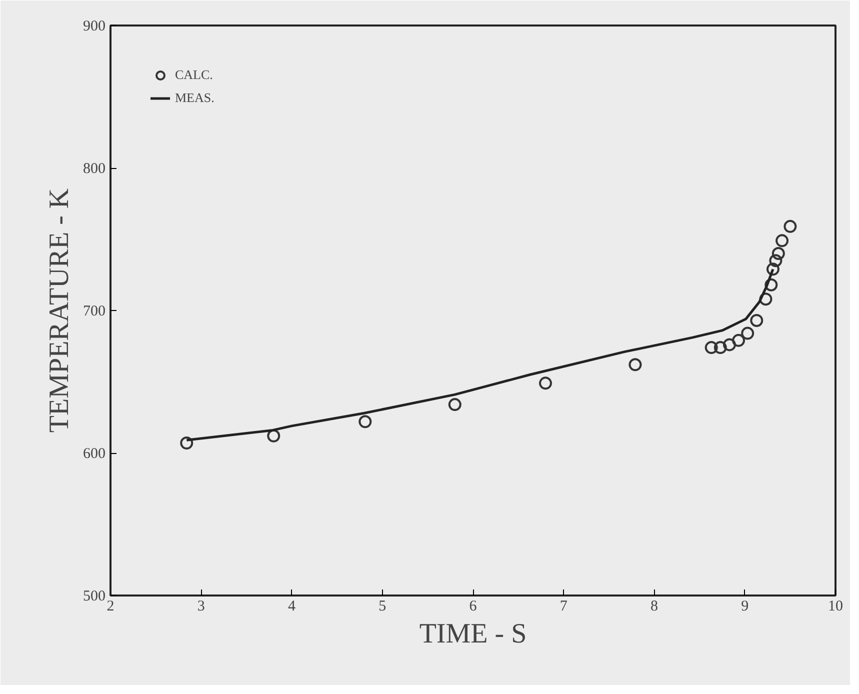 The width and height of the screenshot is (859, 694). Describe the element at coordinates (194, 98) in the screenshot. I see `legend-label: MEAS.` at that location.